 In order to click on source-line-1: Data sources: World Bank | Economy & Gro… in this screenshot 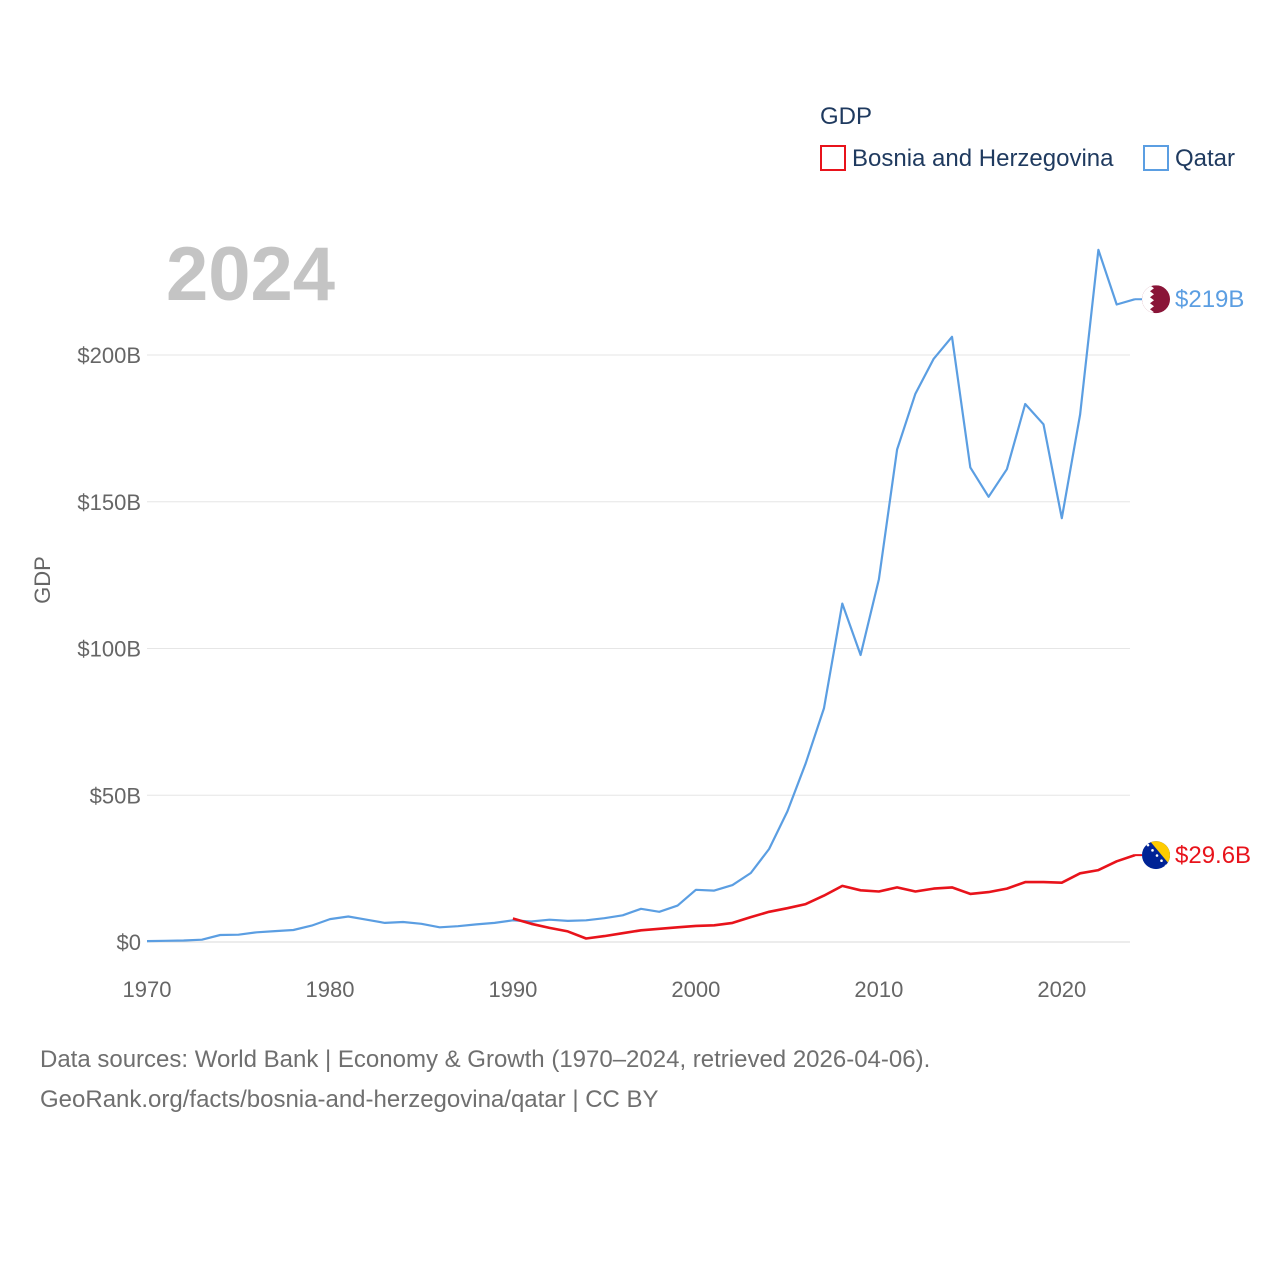, I will do `click(485, 1059)`.